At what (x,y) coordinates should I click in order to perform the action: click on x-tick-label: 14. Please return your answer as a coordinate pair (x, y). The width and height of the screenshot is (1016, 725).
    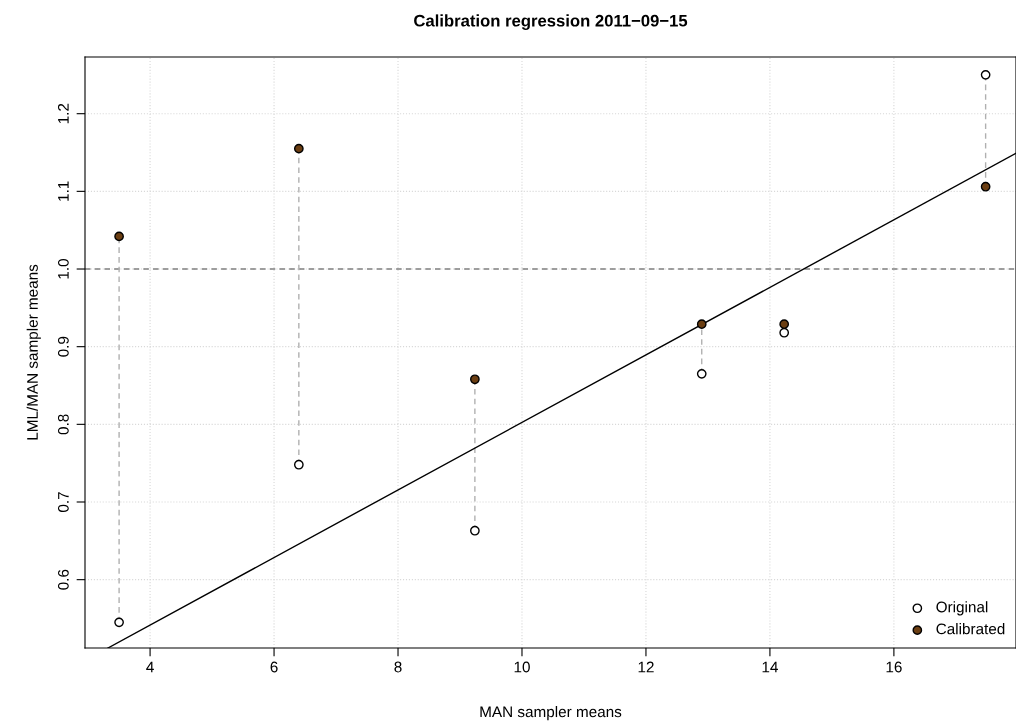
    Looking at the image, I should click on (770, 667).